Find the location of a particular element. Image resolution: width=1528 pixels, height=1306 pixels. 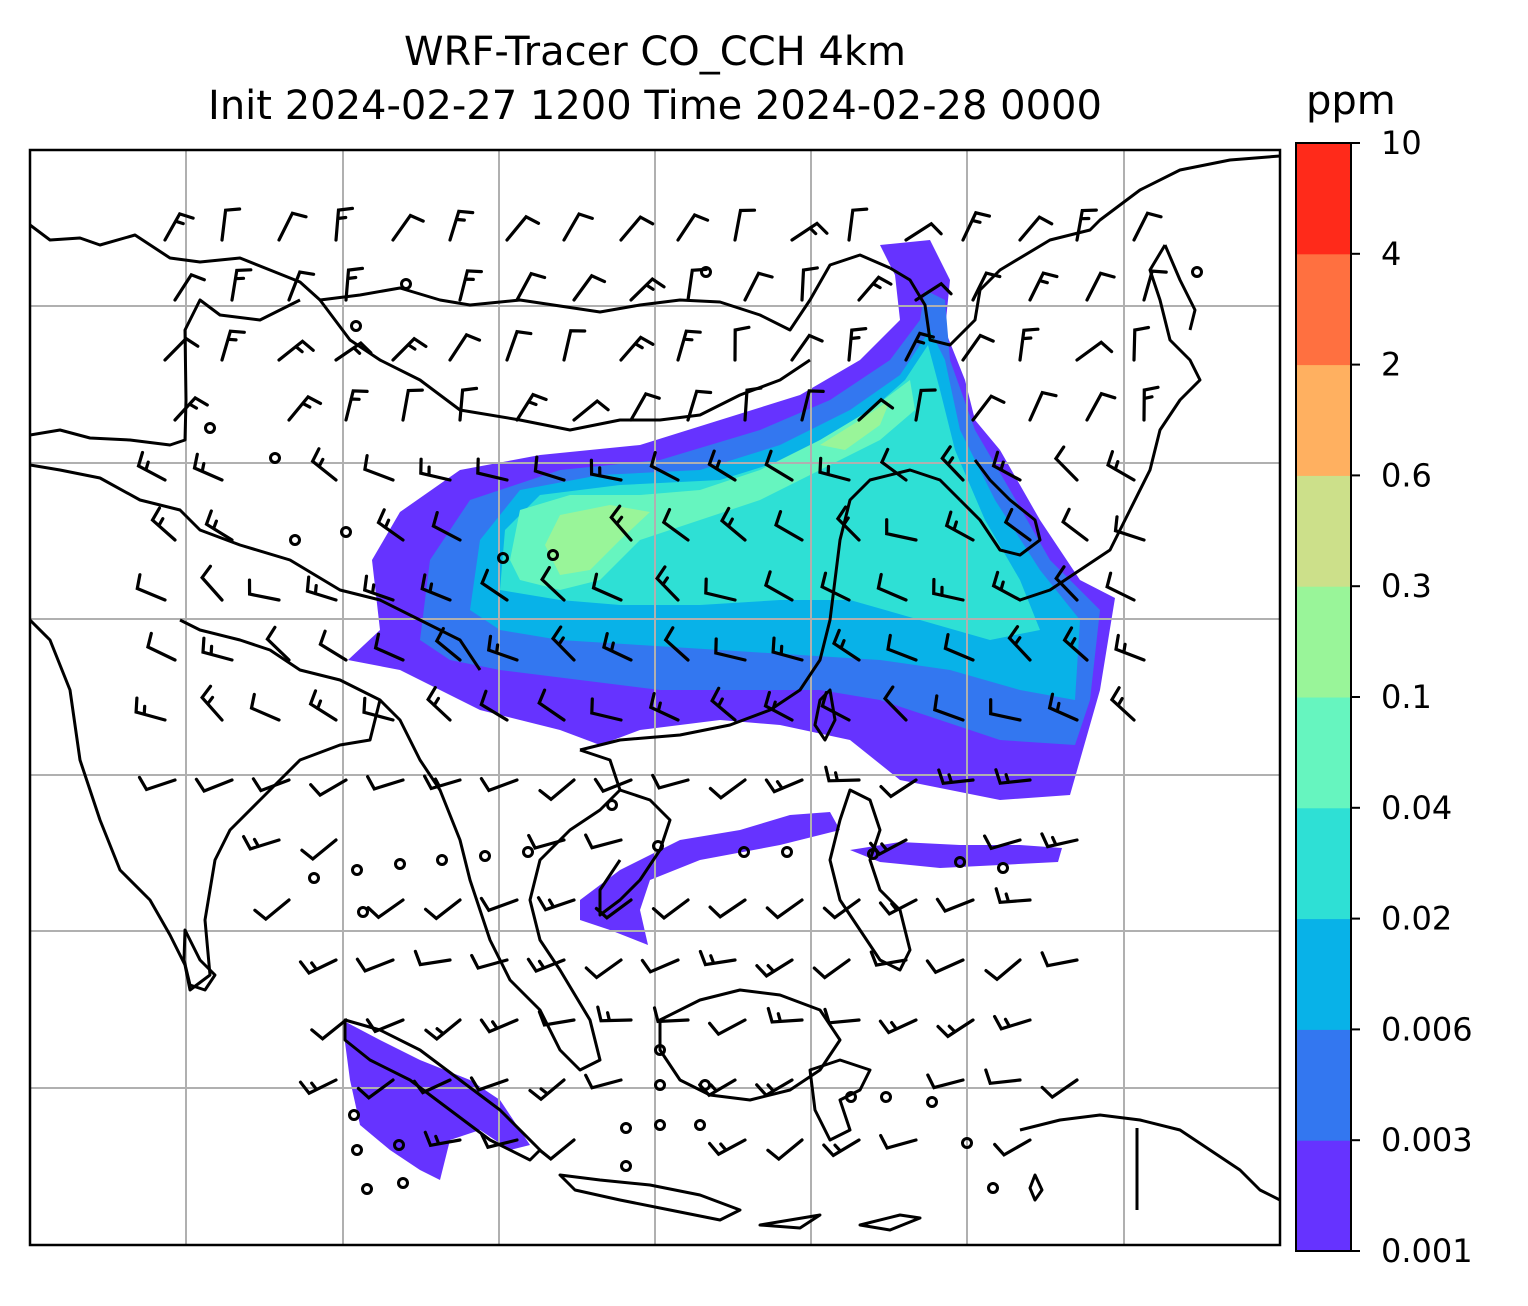

colorbar-tick-label: 0.02 is located at coordinates (1416, 919).